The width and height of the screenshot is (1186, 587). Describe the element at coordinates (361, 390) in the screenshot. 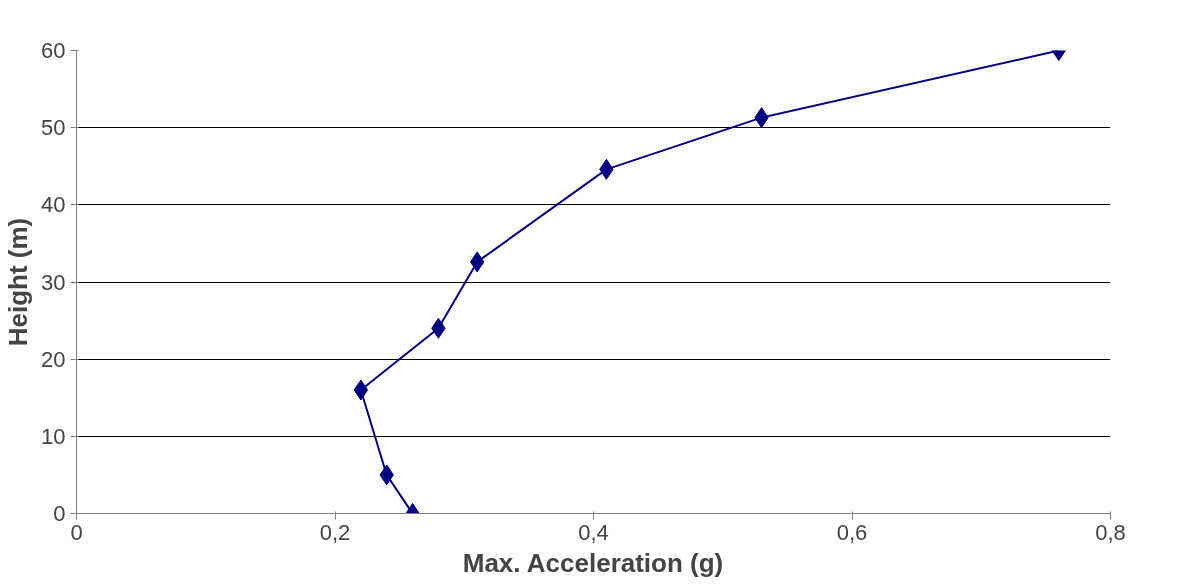

I see `point` at that location.